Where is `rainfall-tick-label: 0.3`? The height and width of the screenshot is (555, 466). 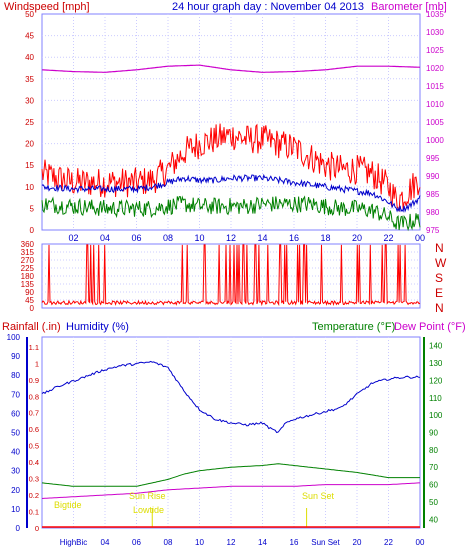 rainfall-tick-label: 0.3 is located at coordinates (34, 479).